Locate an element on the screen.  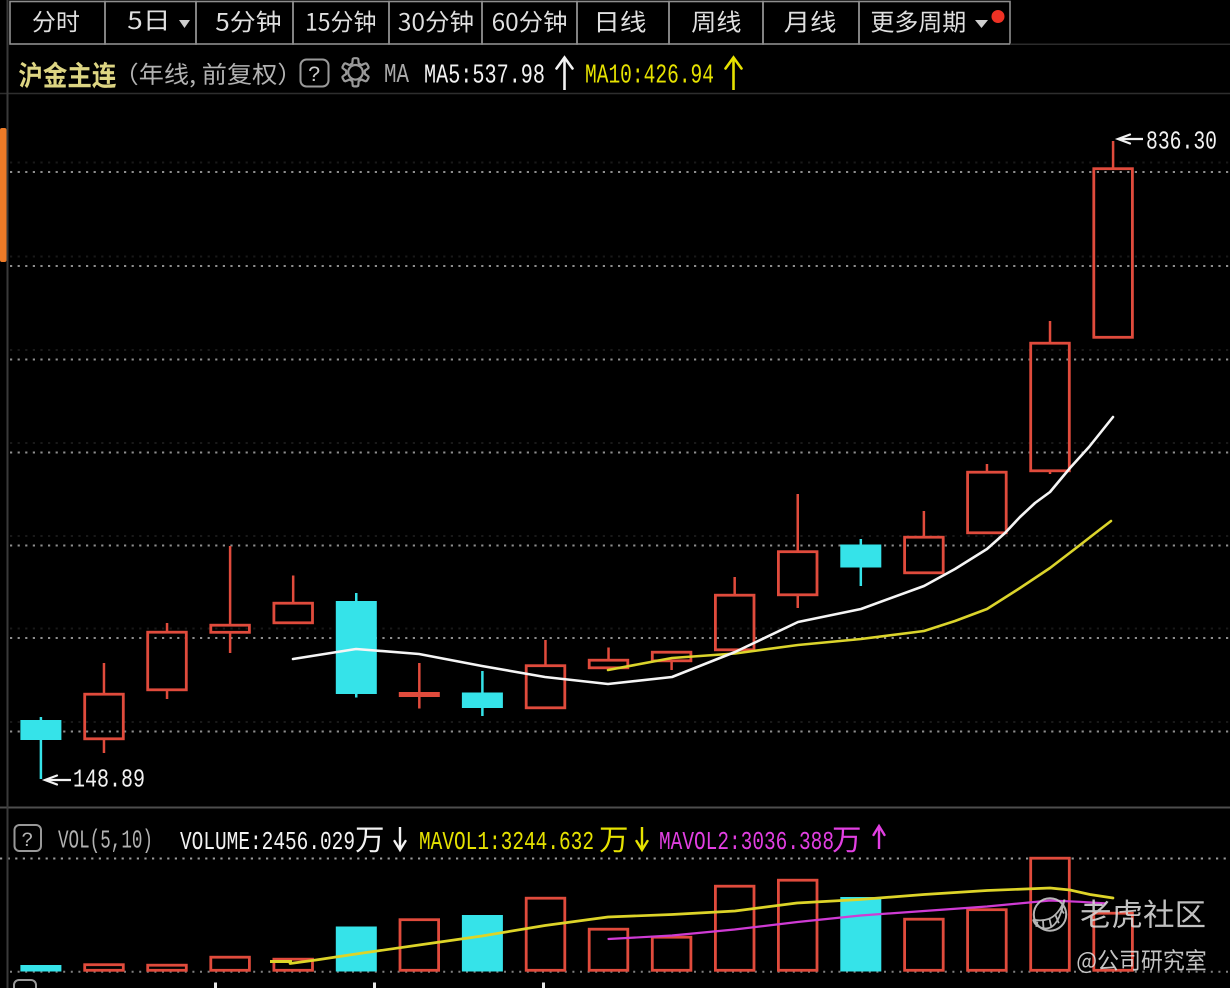
svg-text: 148.89 is located at coordinates (109, 780).